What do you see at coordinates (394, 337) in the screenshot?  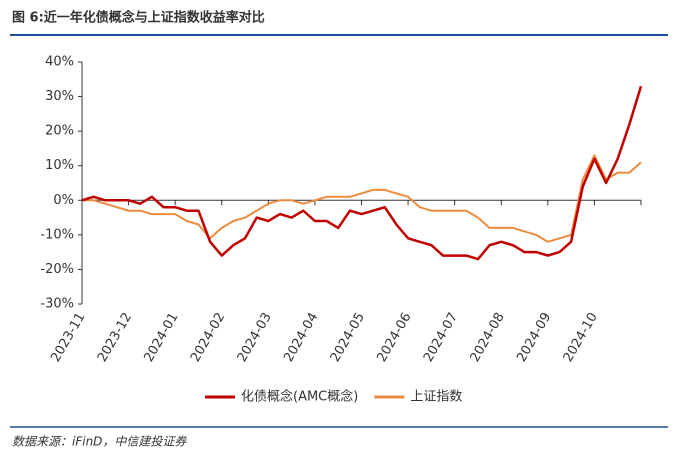 I see `x-tick-label: 2024-06` at bounding box center [394, 337].